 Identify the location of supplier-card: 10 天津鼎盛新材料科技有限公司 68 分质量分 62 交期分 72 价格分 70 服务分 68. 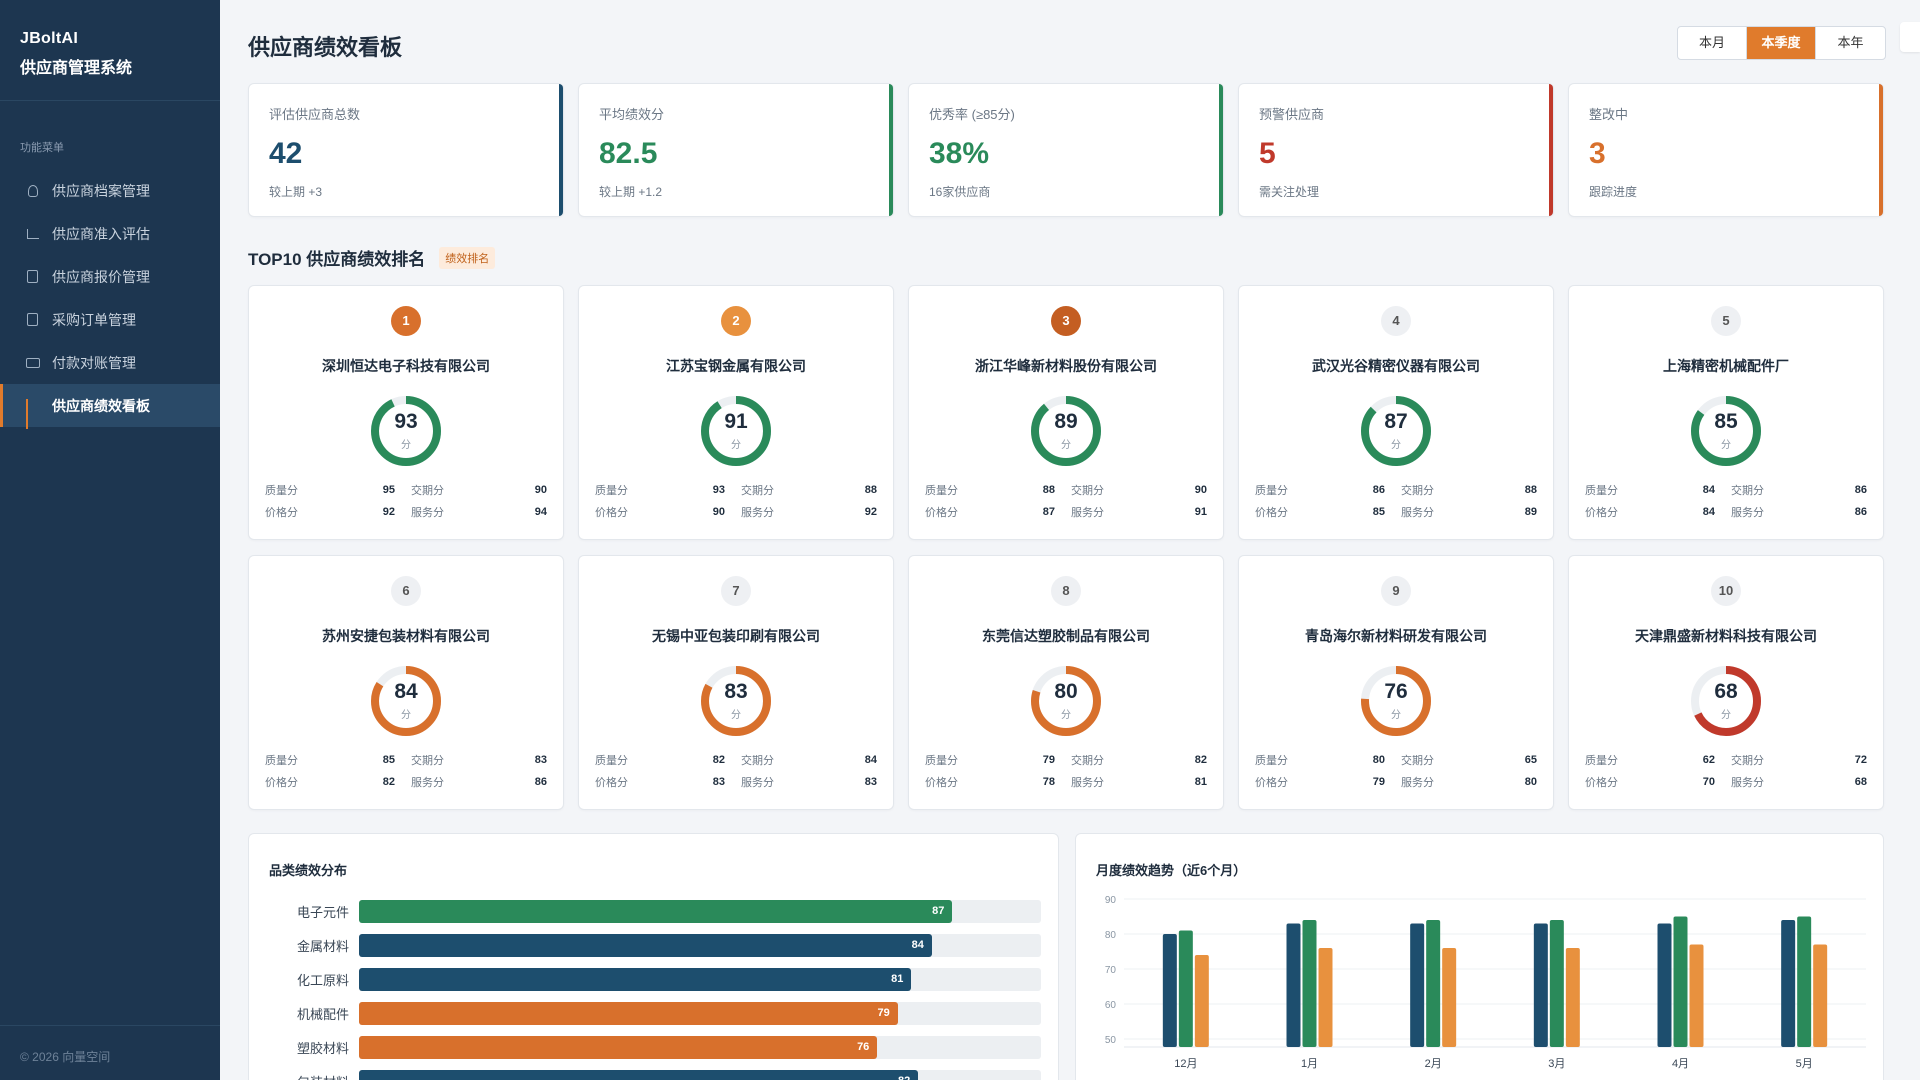
(1726, 682).